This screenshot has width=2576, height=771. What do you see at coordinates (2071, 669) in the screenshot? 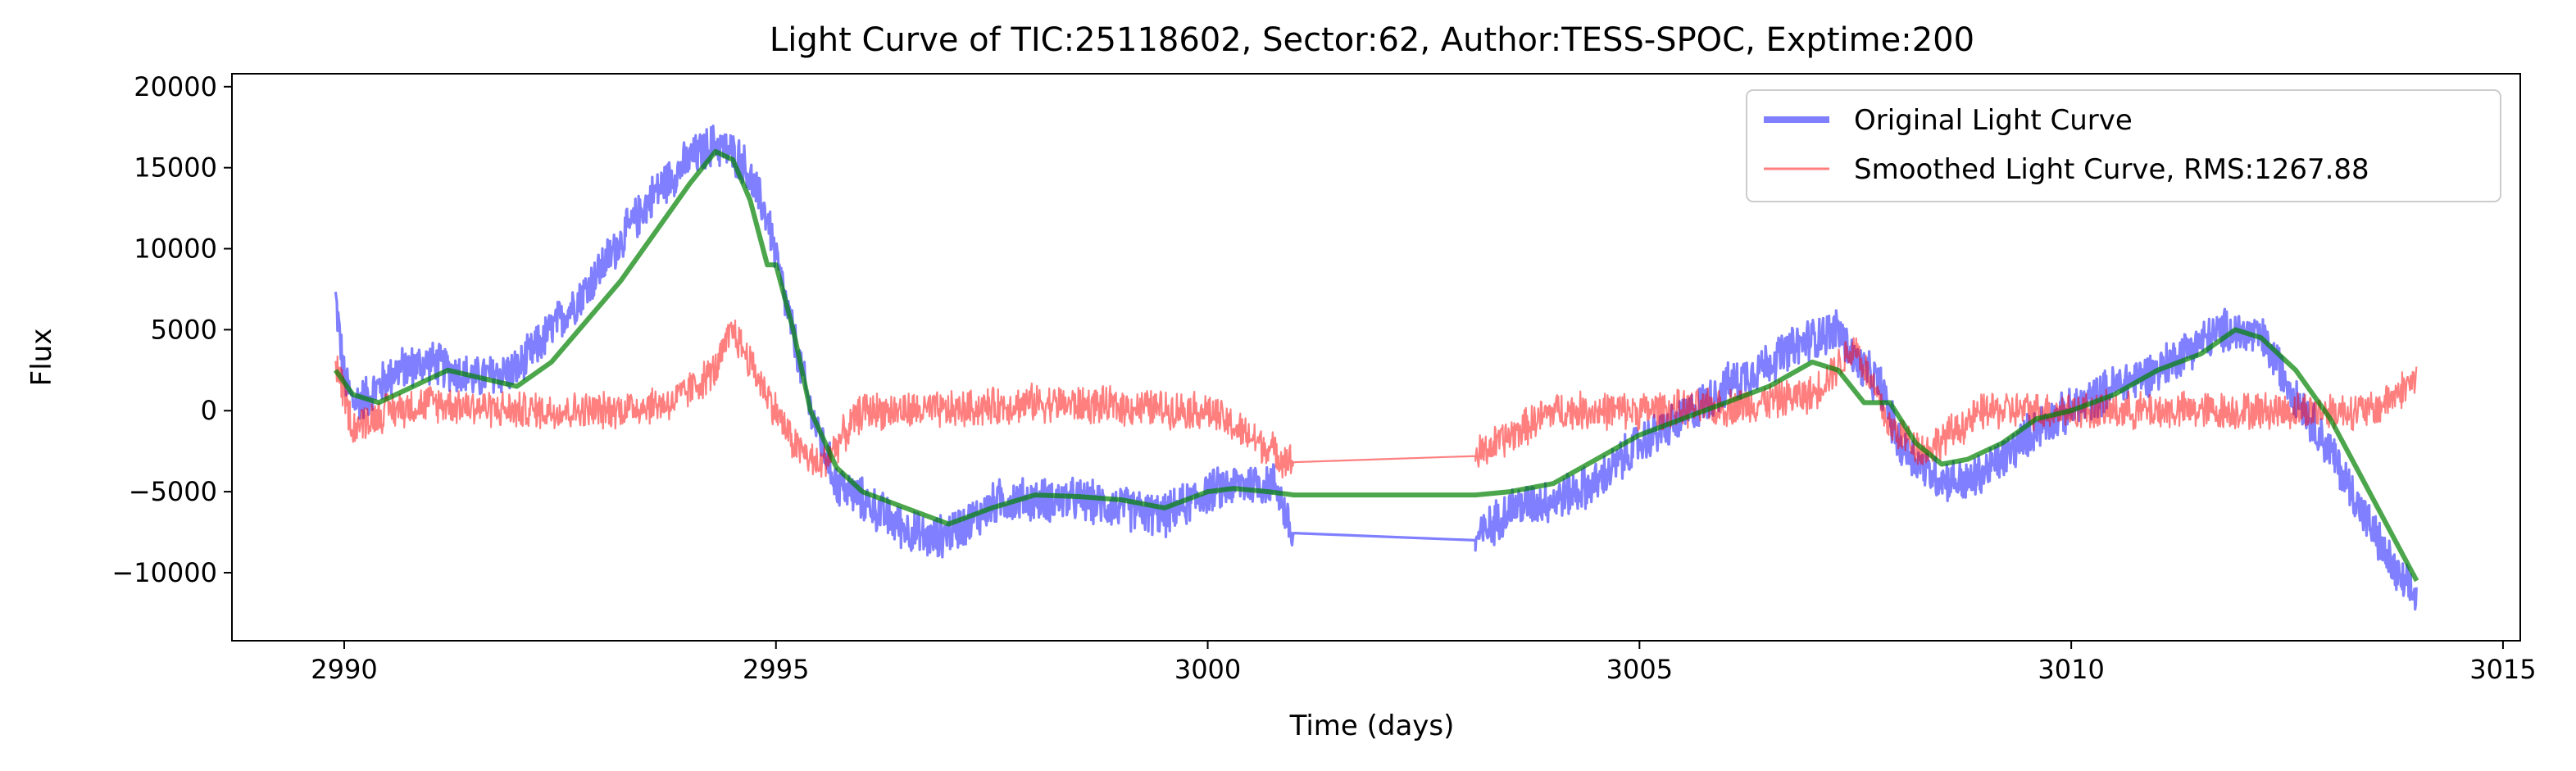
I see `x-tick-label: 3010` at bounding box center [2071, 669].